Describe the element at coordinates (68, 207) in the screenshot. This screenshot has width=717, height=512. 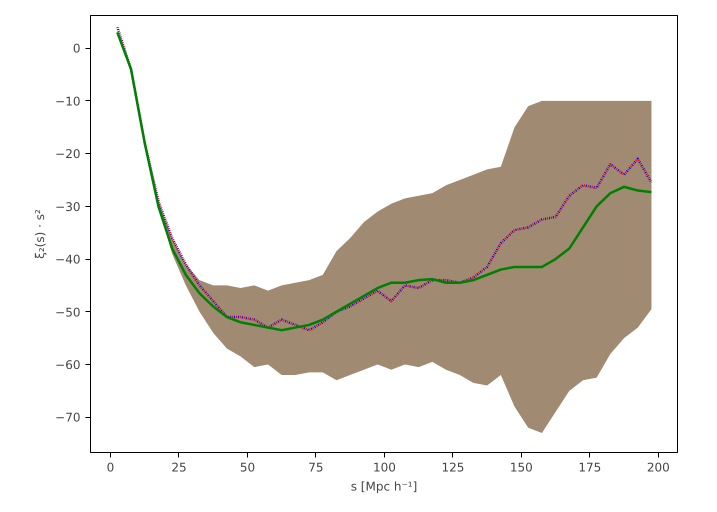
I see `y-tick-label: −30` at that location.